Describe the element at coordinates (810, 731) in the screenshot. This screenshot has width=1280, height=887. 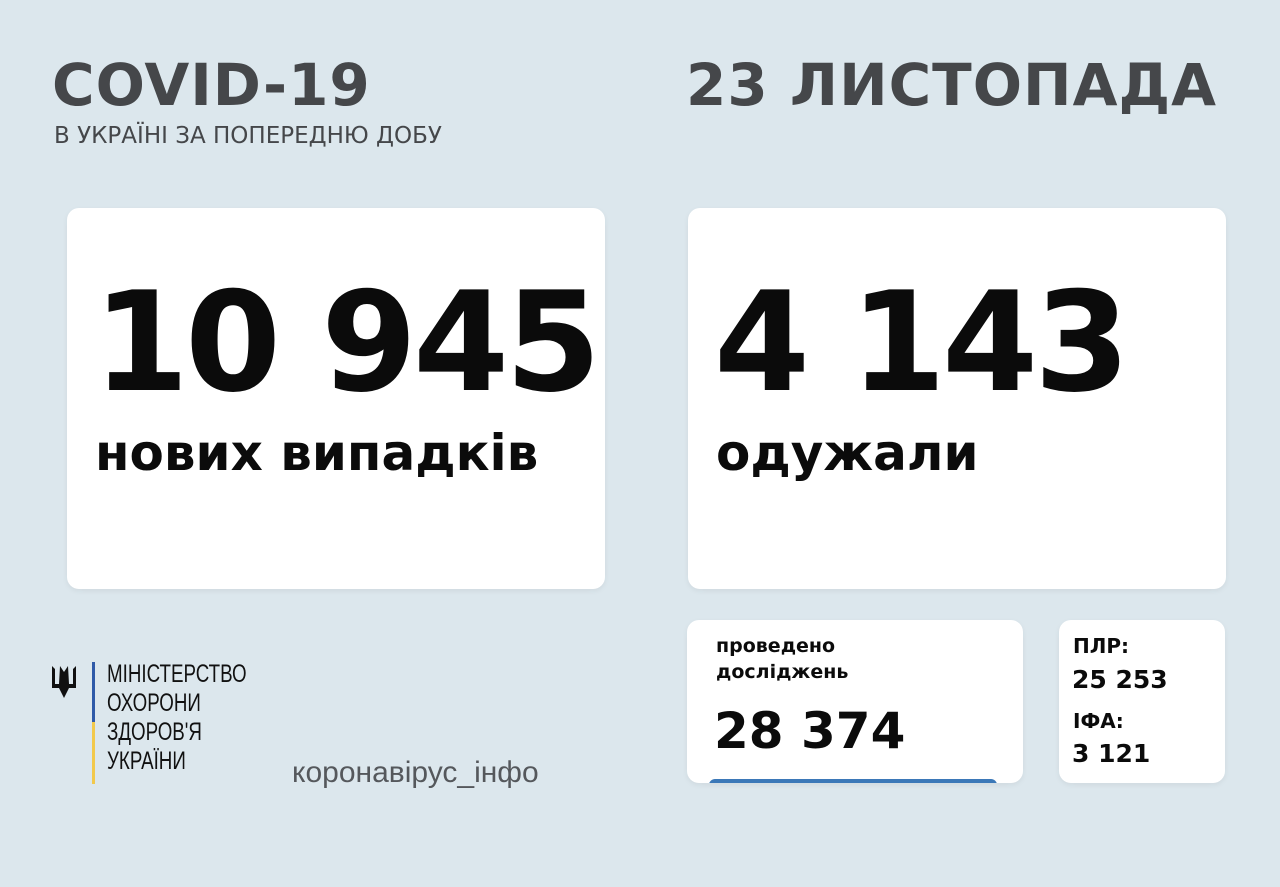
I see `tests-value: 28 374` at that location.